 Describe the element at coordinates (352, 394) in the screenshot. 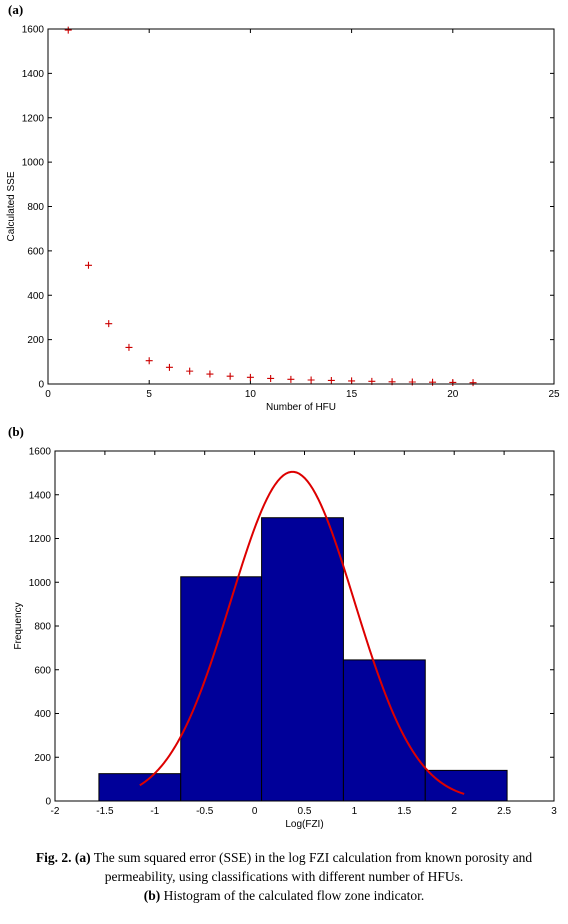

I see `sse-xtick-label: 15` at that location.